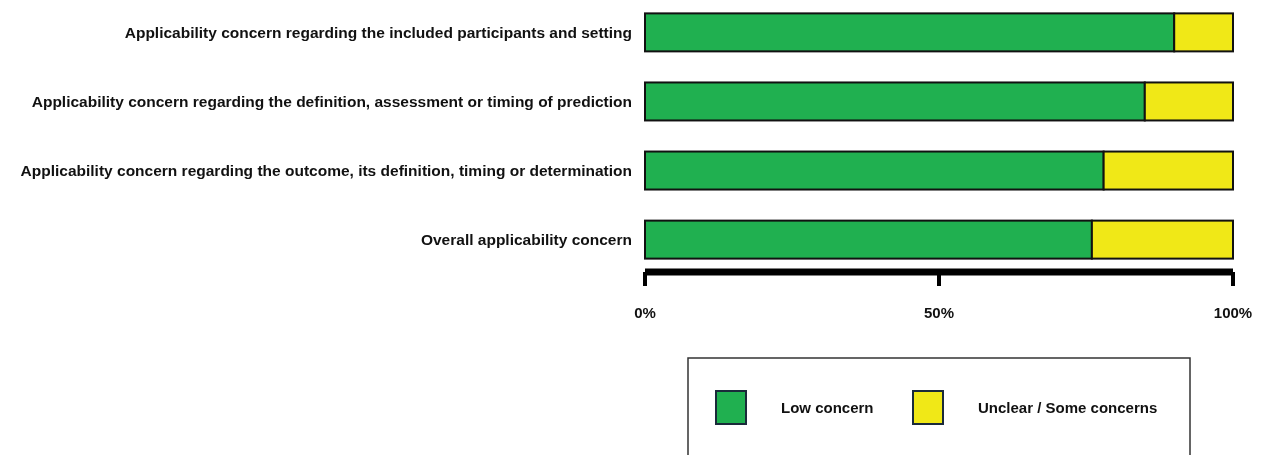  What do you see at coordinates (378, 32) in the screenshot?
I see `y-tick-label: Applicability concern regarding the included participants and setting` at bounding box center [378, 32].